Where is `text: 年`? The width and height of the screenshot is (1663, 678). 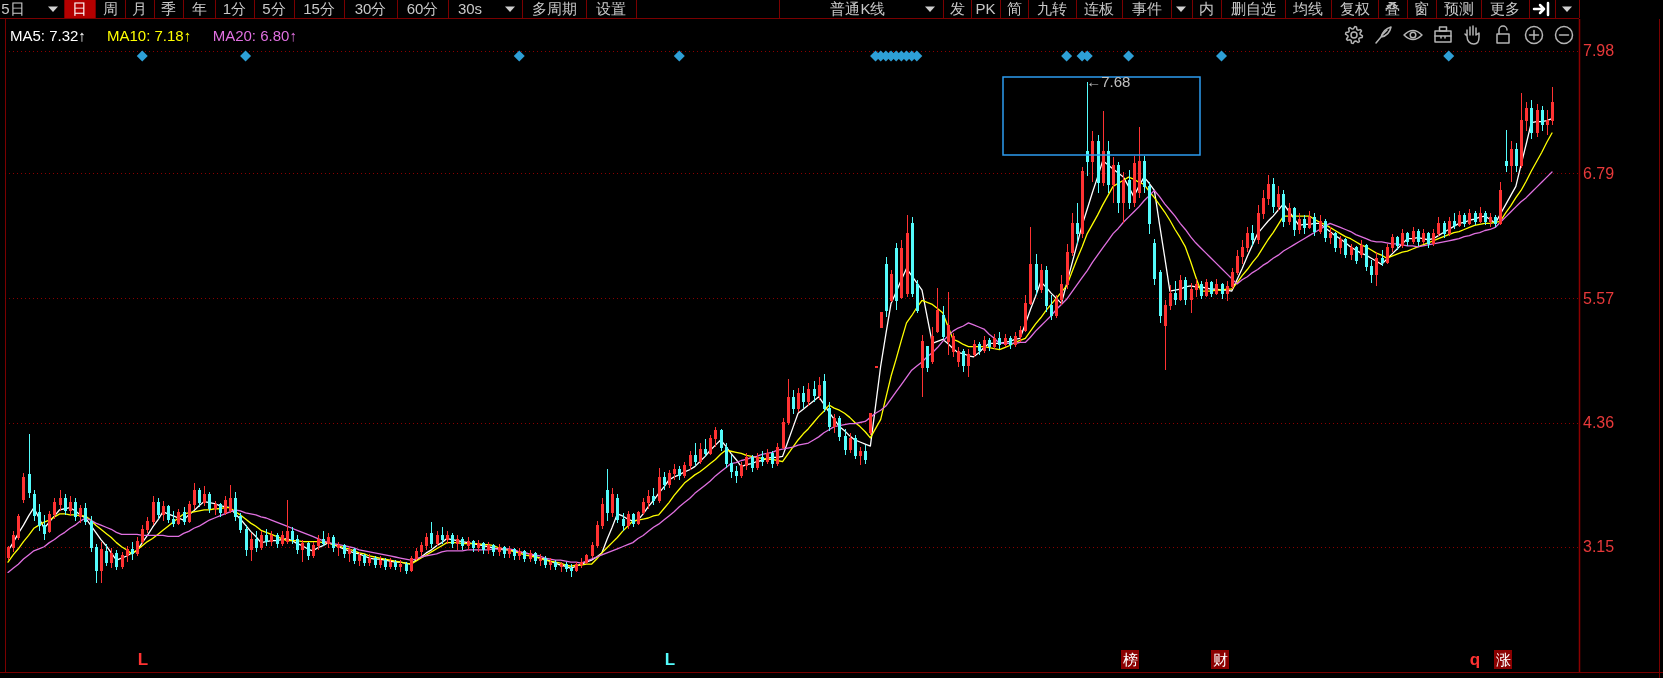
text: 年 is located at coordinates (199, 8).